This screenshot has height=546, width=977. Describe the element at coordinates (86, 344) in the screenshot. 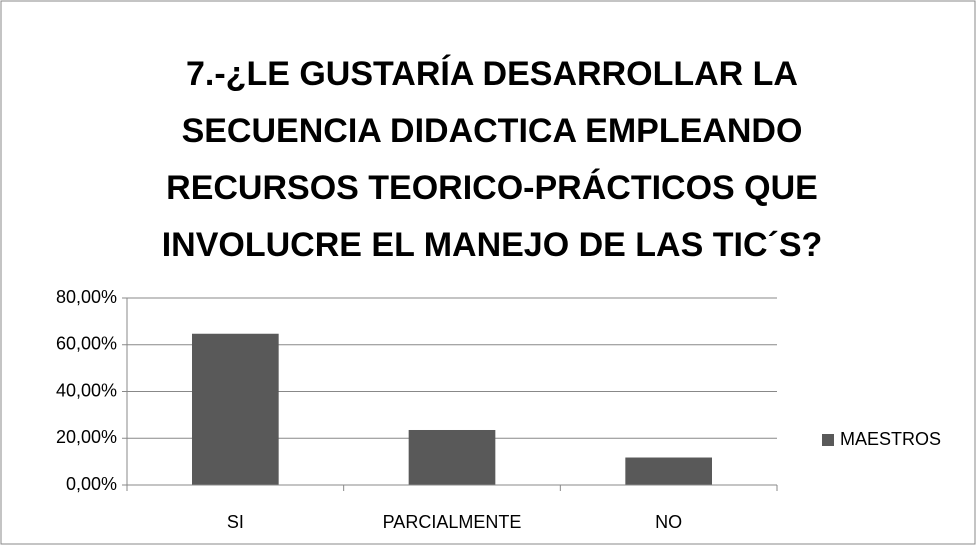

I see `y-tick-label: 60,00%` at that location.